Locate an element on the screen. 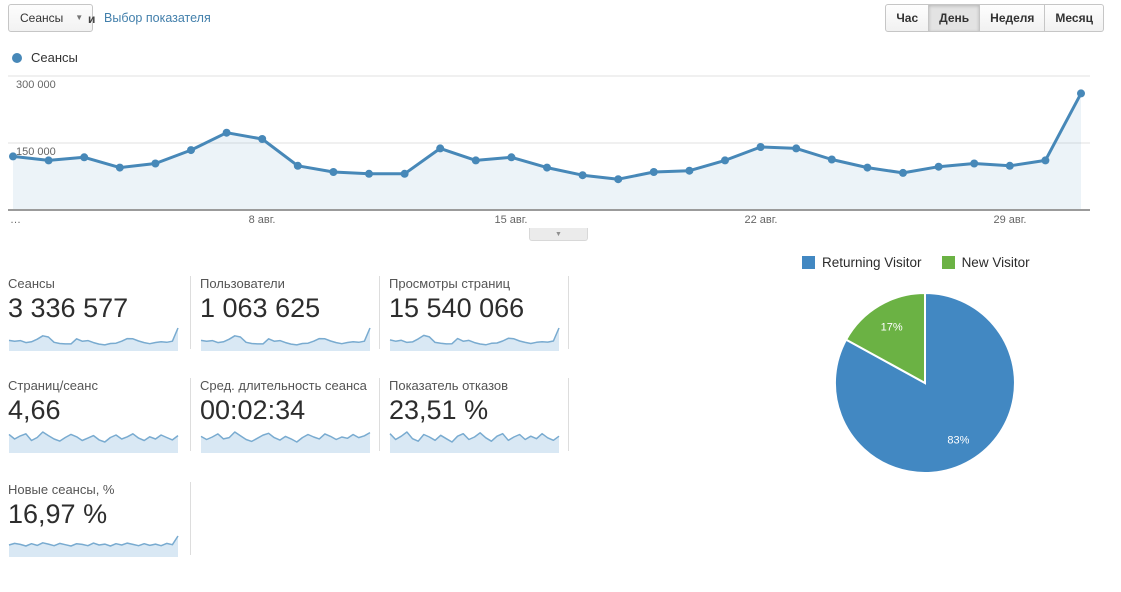  select-metric-link: Выбор показателя is located at coordinates (157, 18).